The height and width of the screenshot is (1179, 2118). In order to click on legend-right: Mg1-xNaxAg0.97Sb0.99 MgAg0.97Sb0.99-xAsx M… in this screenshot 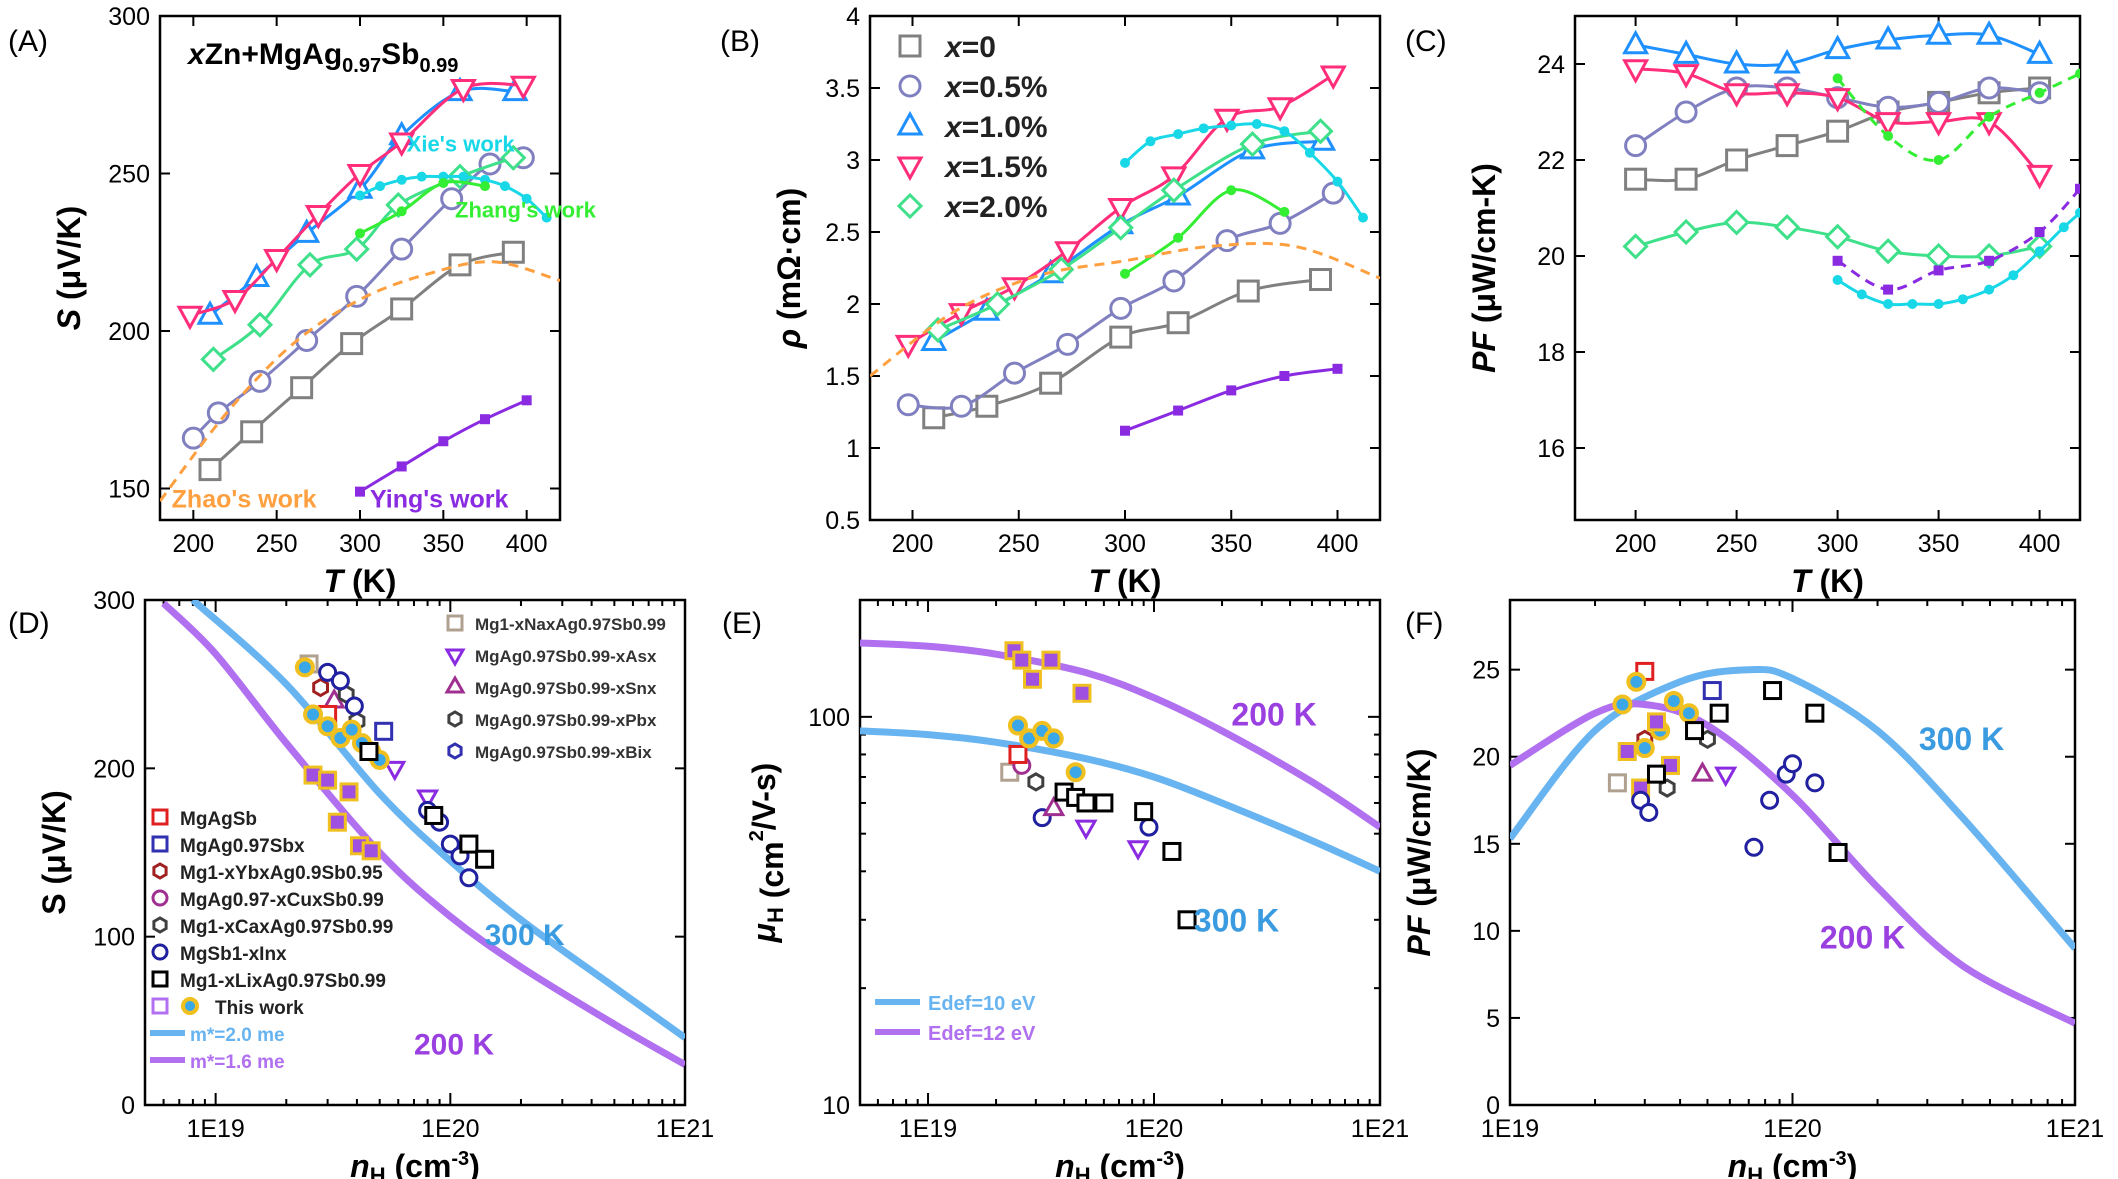, I will do `click(555, 688)`.